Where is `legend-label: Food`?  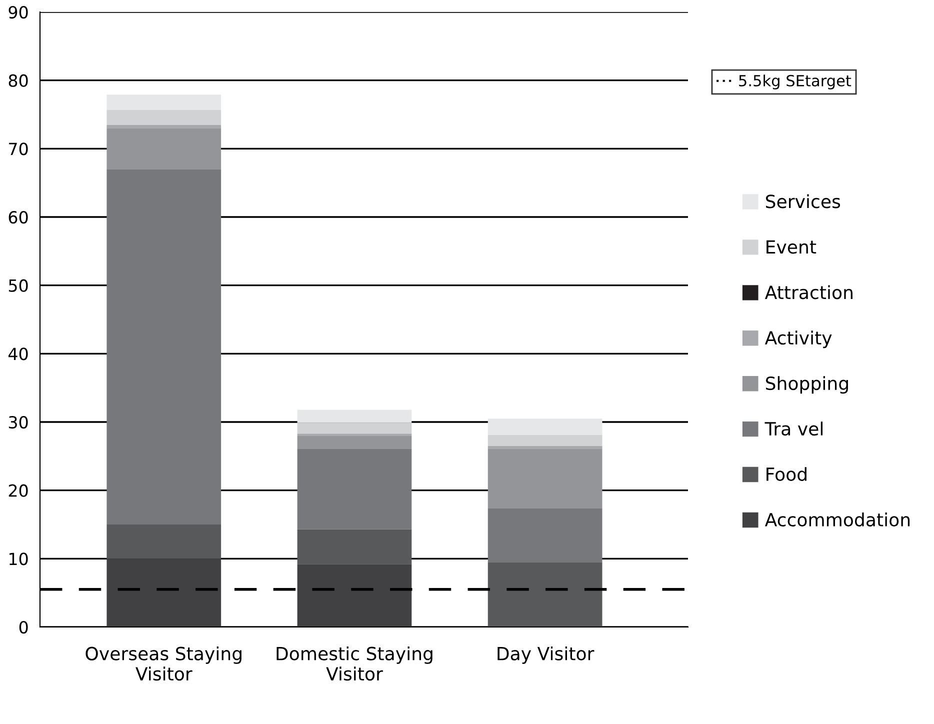 legend-label: Food is located at coordinates (786, 474).